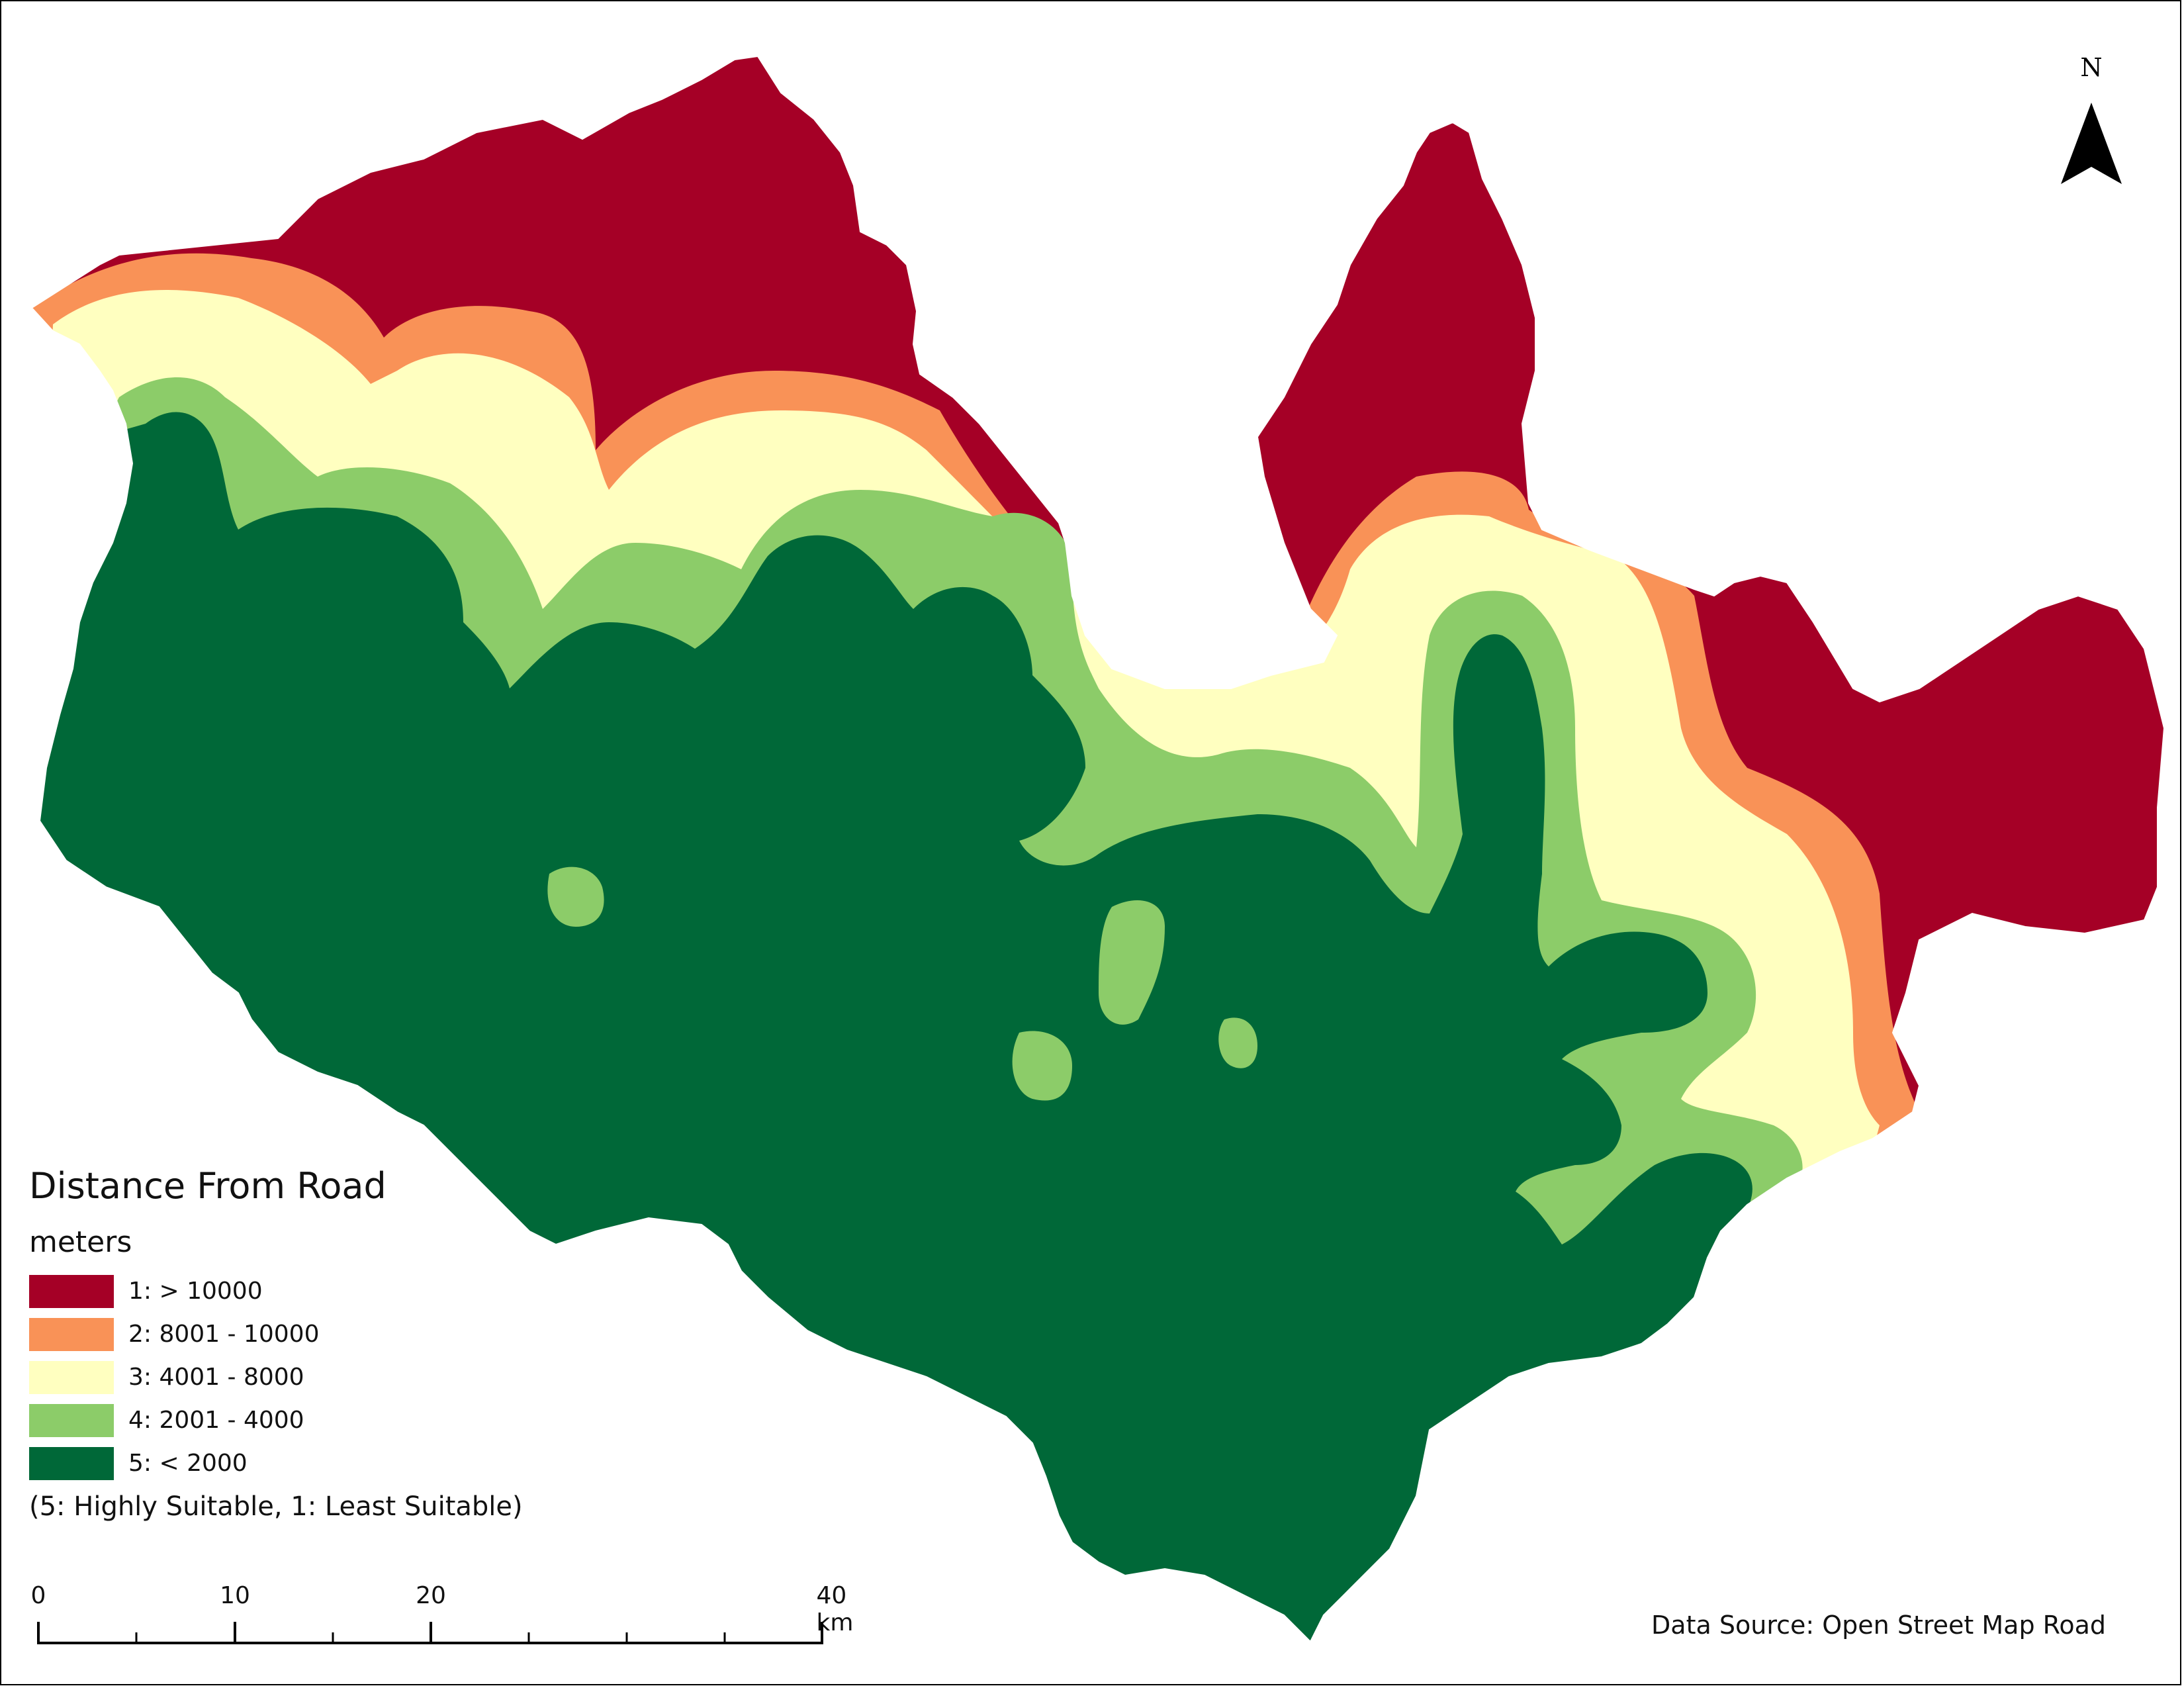 The width and height of the screenshot is (2184, 1688). Describe the element at coordinates (1878, 1625) in the screenshot. I see `data-source: Data Source: Open Street Map Road` at that location.